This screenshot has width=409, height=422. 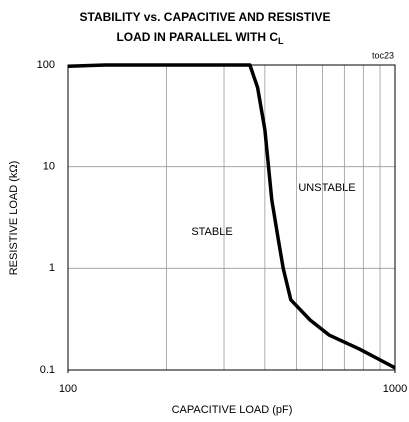 What do you see at coordinates (232, 410) in the screenshot?
I see `x-axis-label: CAPACITIVE LOAD (pF)` at bounding box center [232, 410].